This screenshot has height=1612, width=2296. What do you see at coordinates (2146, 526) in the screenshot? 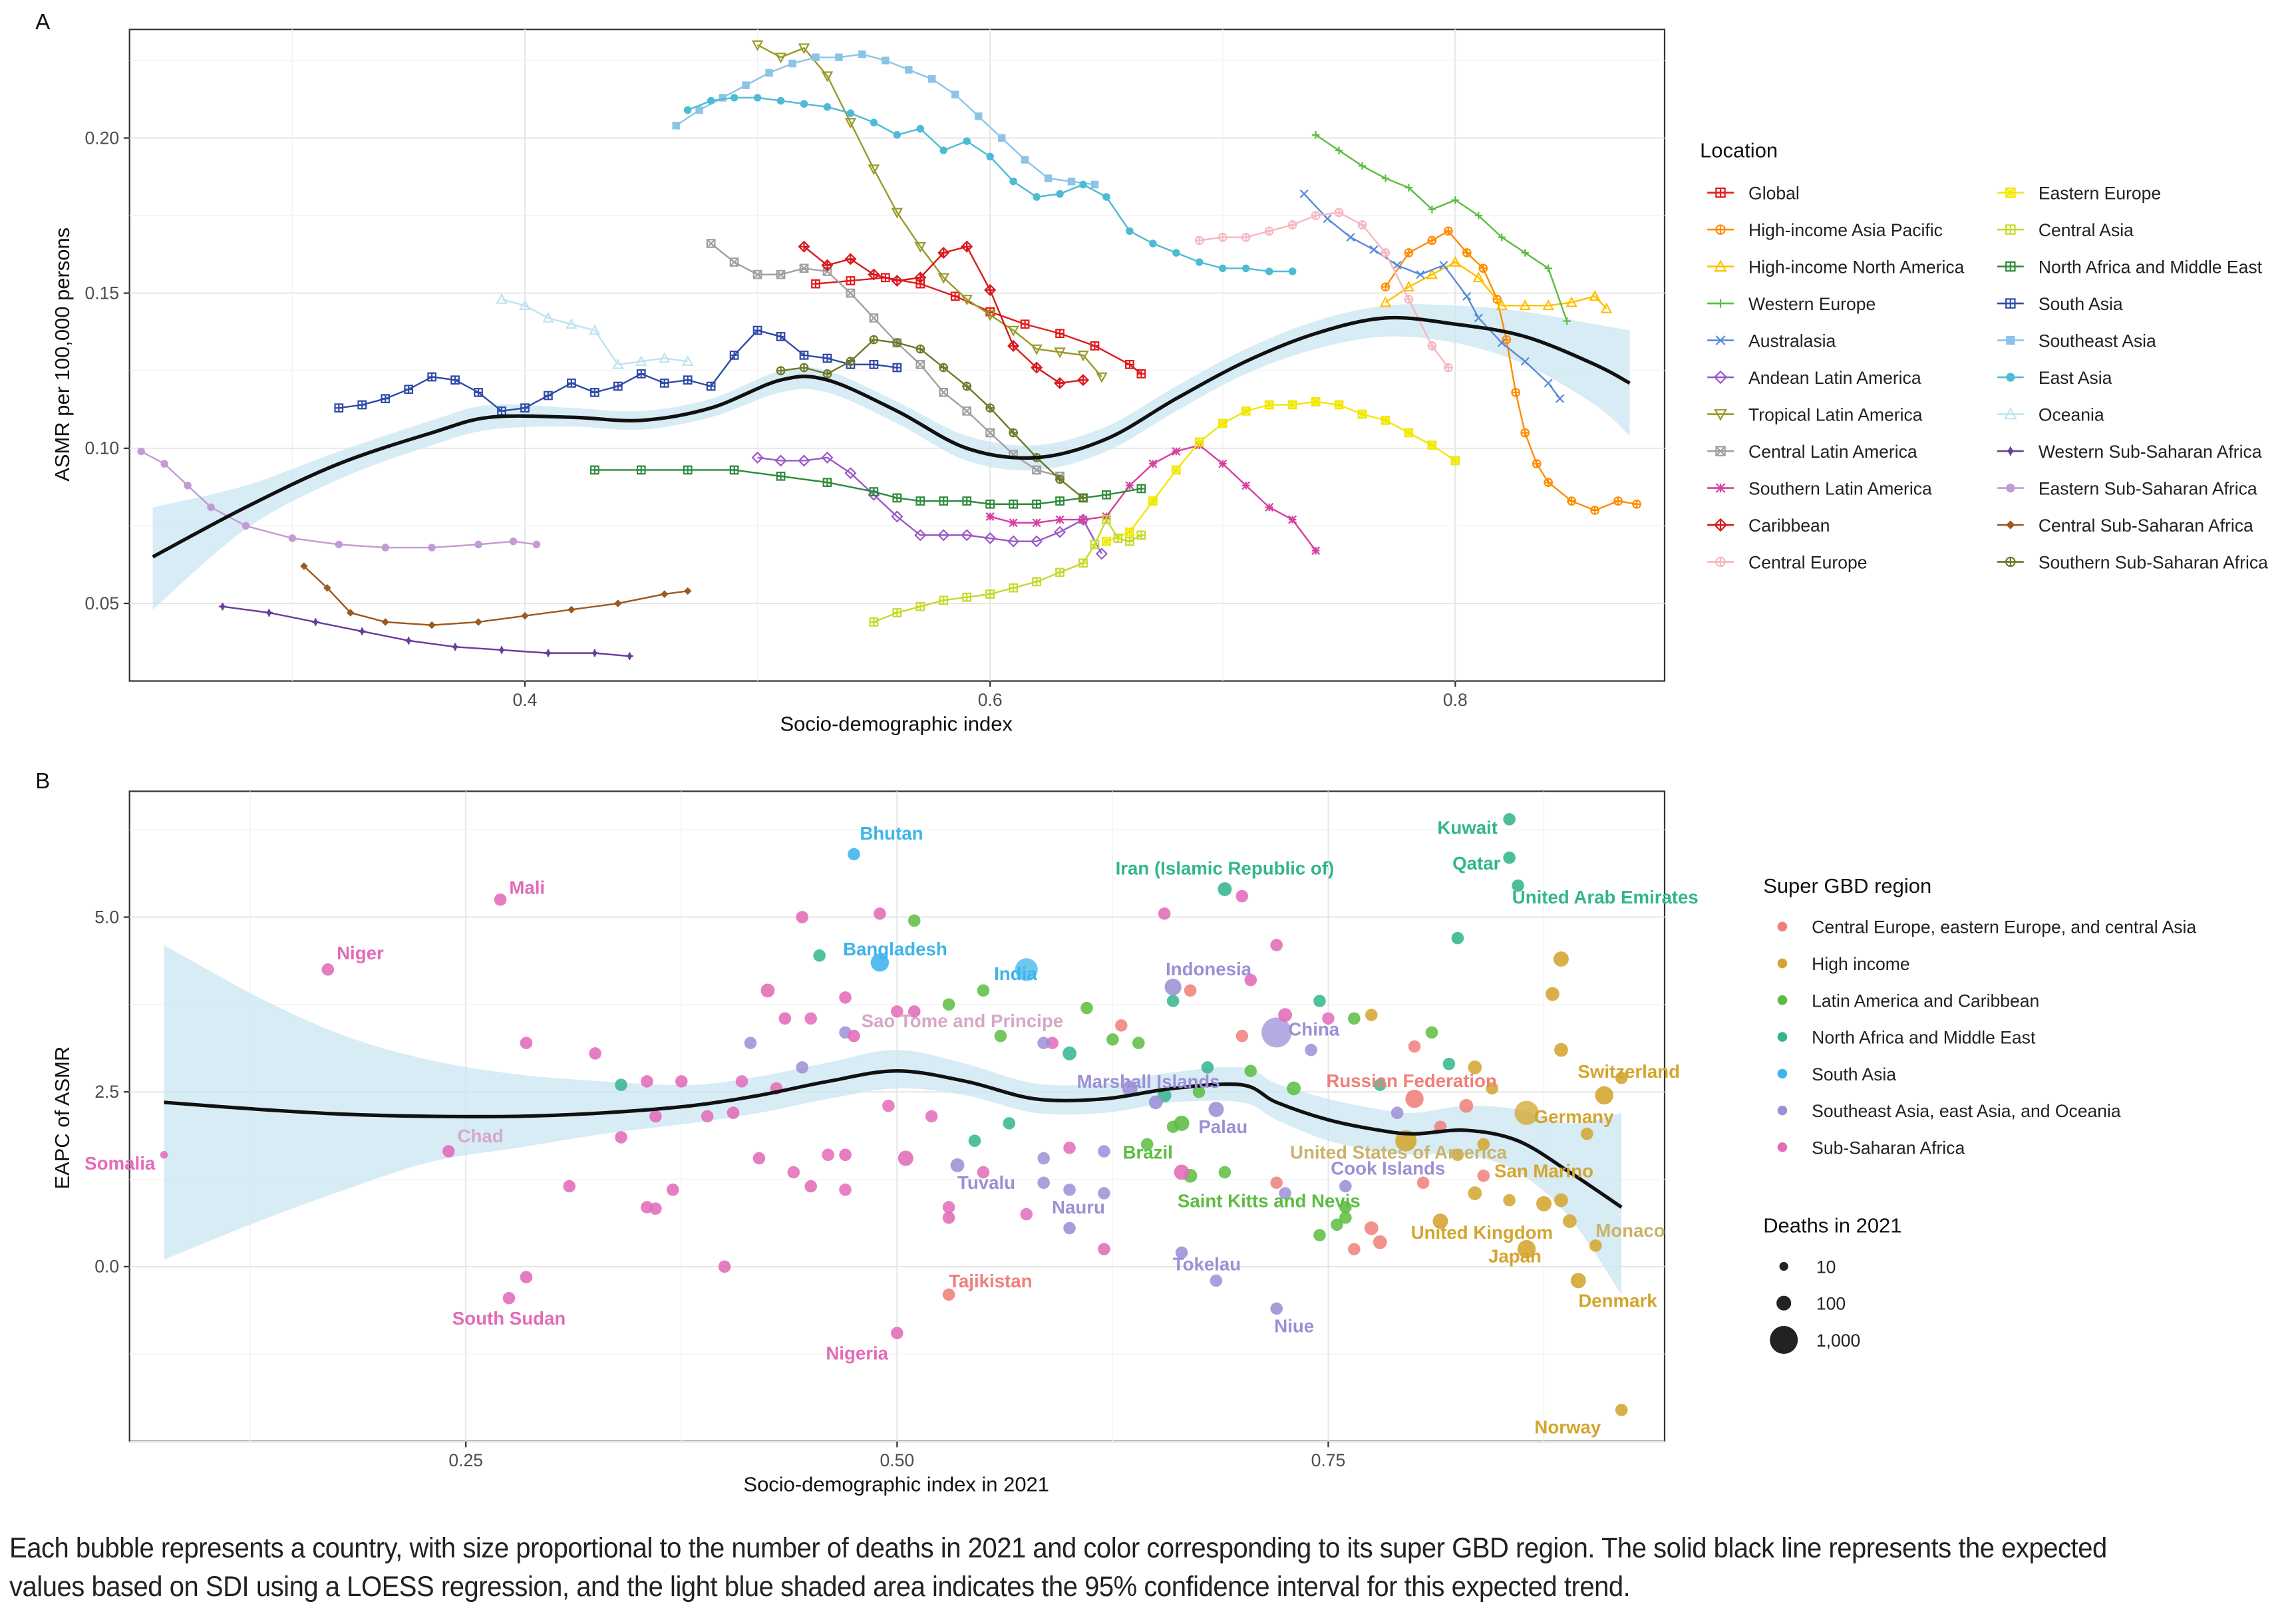
I see `legend-label: Central Sub-Saharan Africa` at bounding box center [2146, 526].